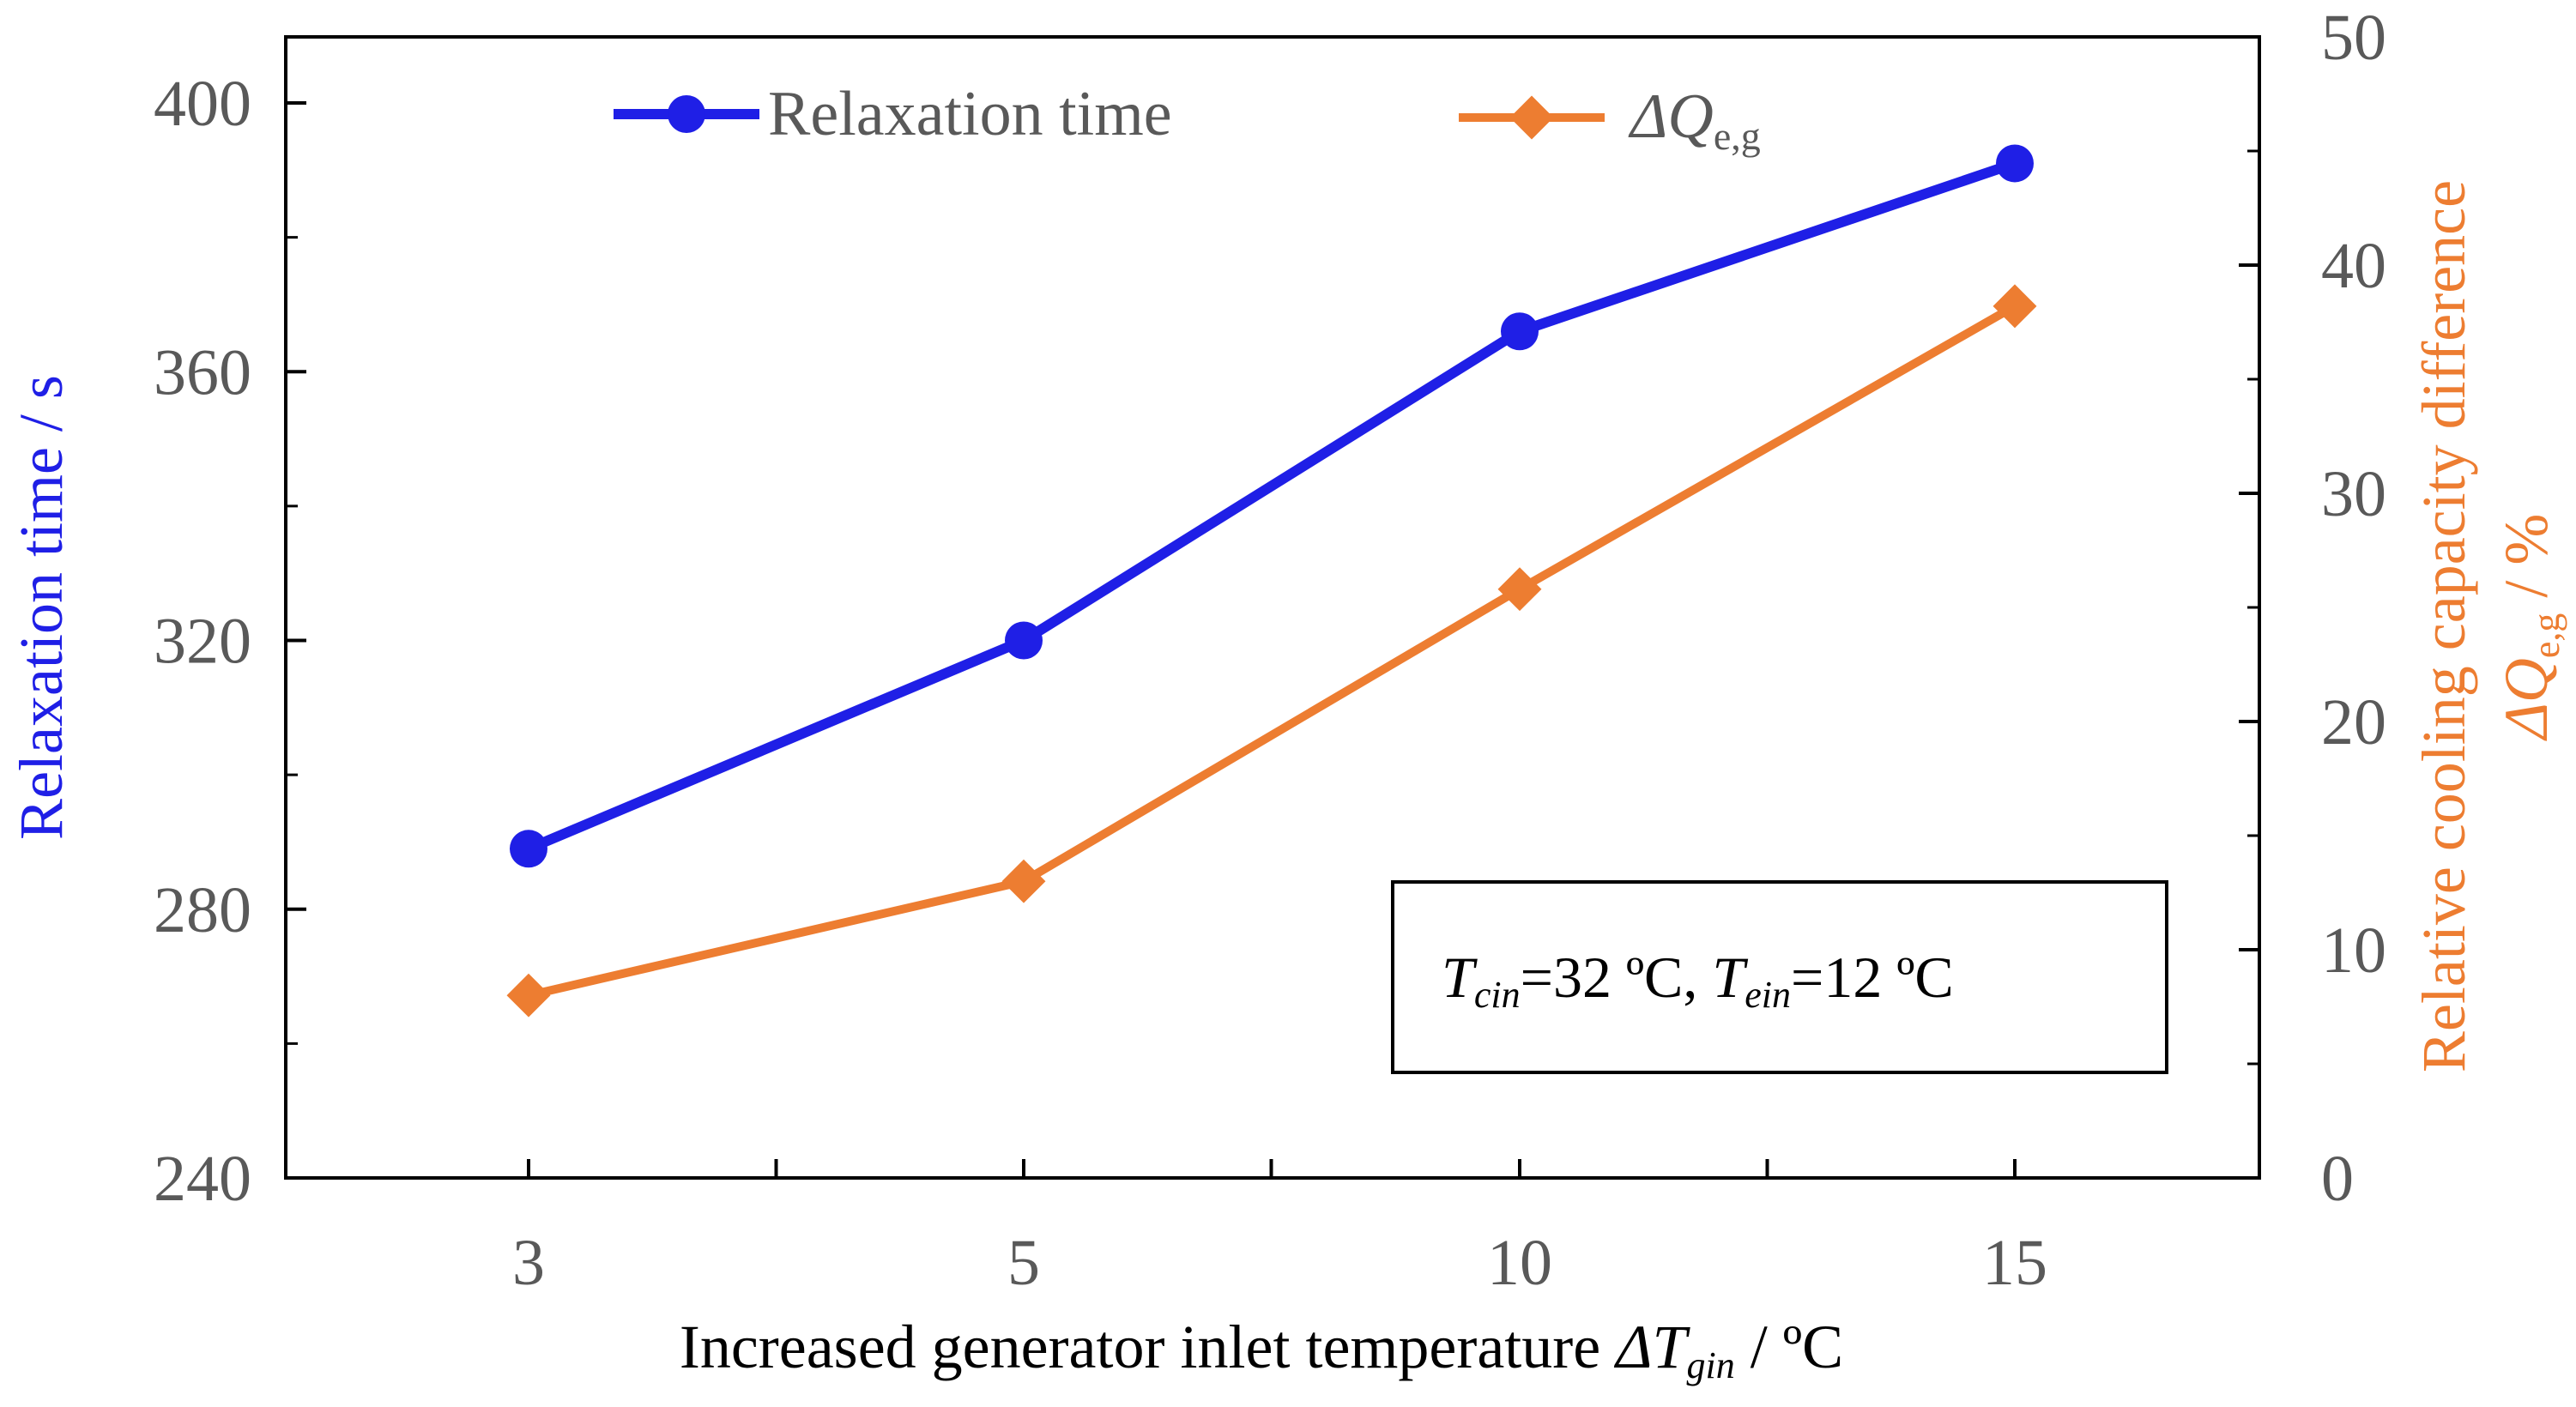 Image resolution: width=2576 pixels, height=1407 pixels. What do you see at coordinates (1460, 977) in the screenshot?
I see `anno-t1: T` at bounding box center [1460, 977].